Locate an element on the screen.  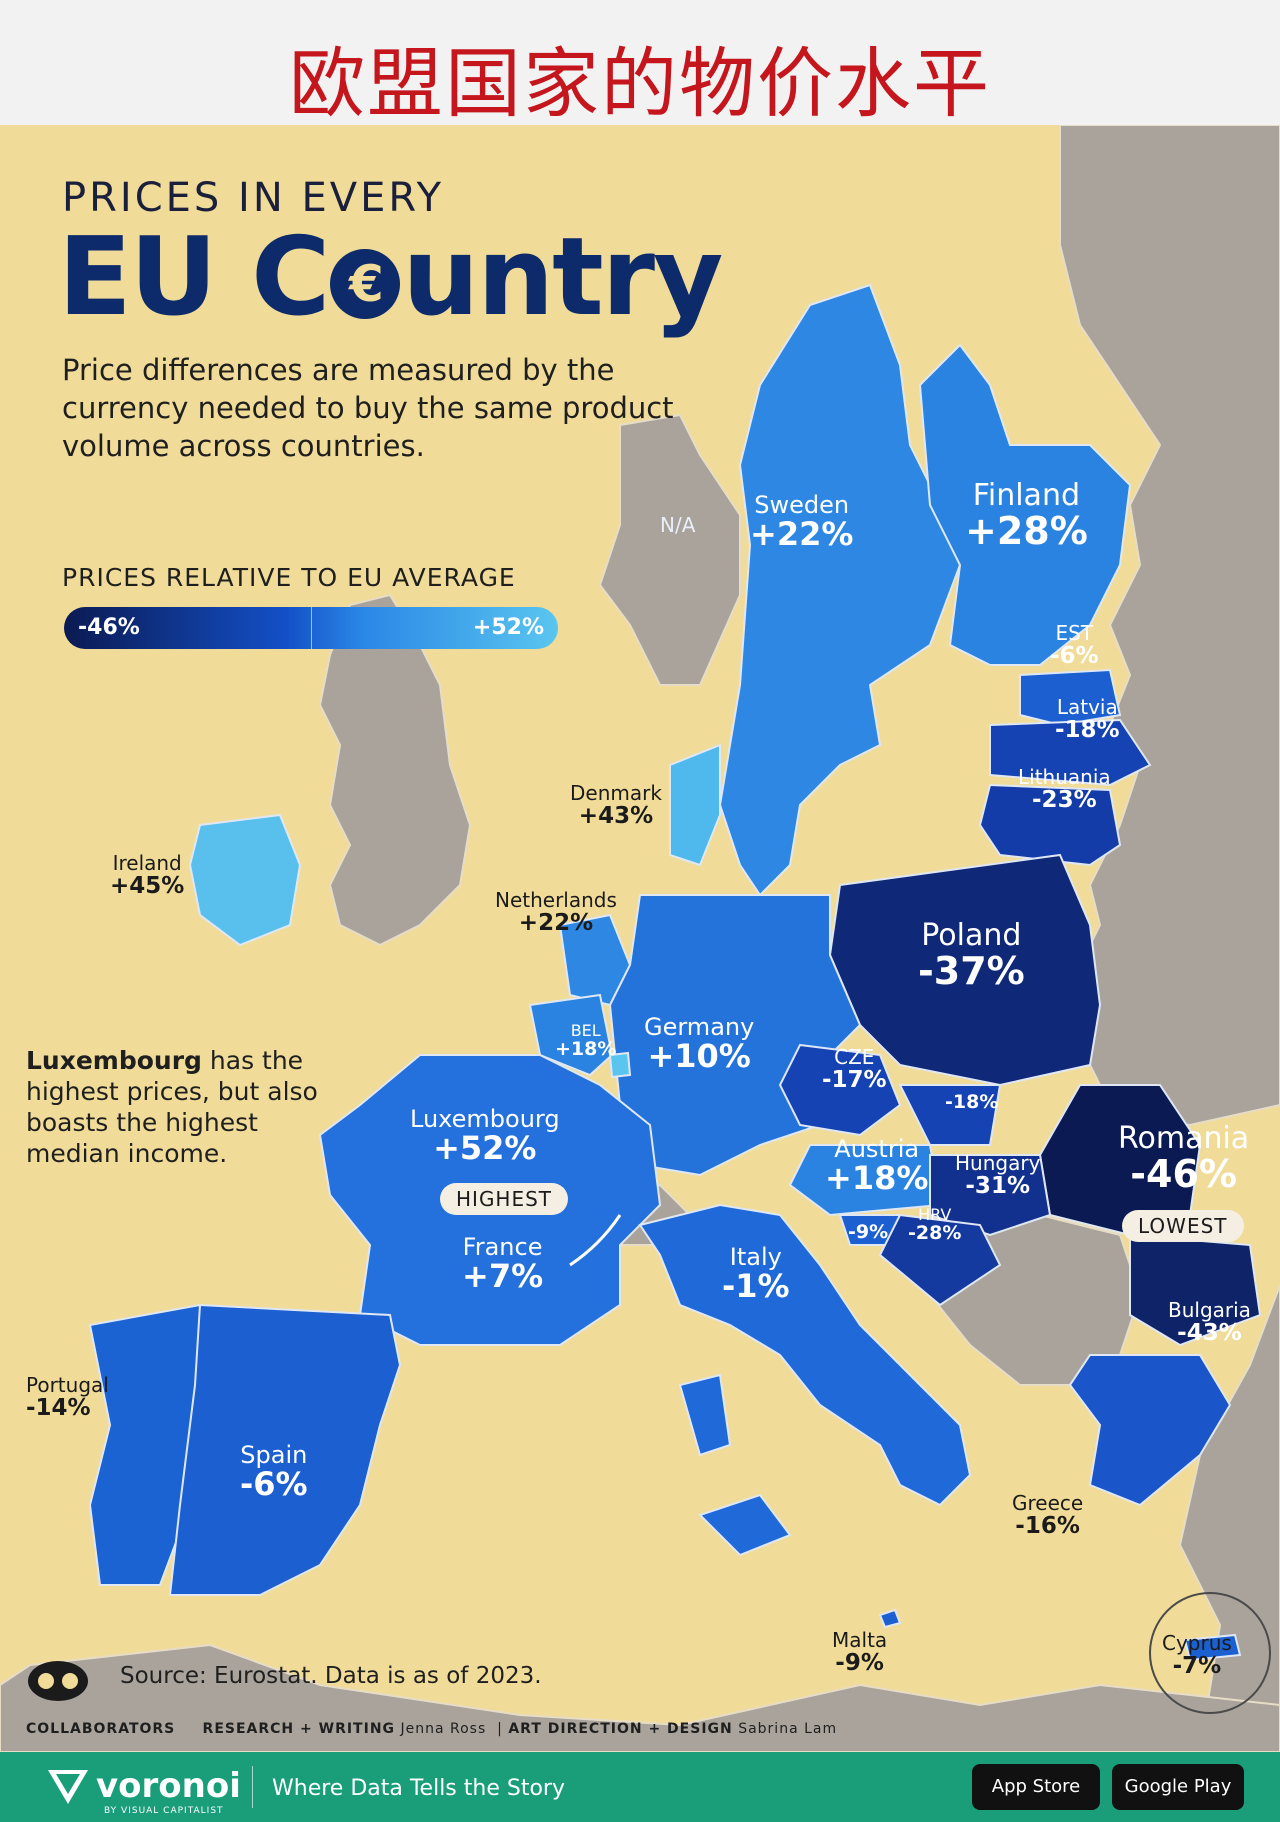
badge-lowest: LOWEST is located at coordinates (1183, 1226).